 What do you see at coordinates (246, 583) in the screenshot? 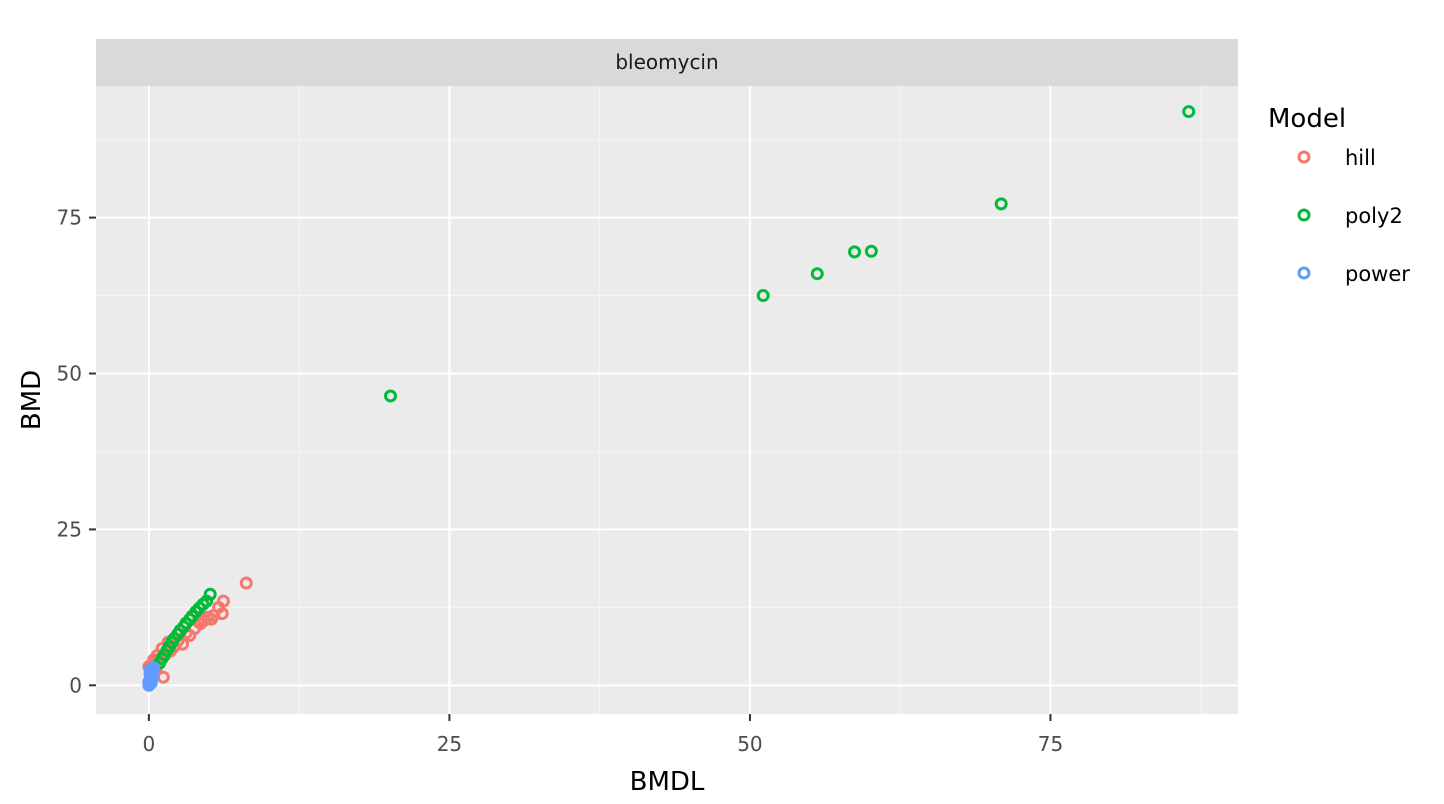
I see `hill-point` at bounding box center [246, 583].